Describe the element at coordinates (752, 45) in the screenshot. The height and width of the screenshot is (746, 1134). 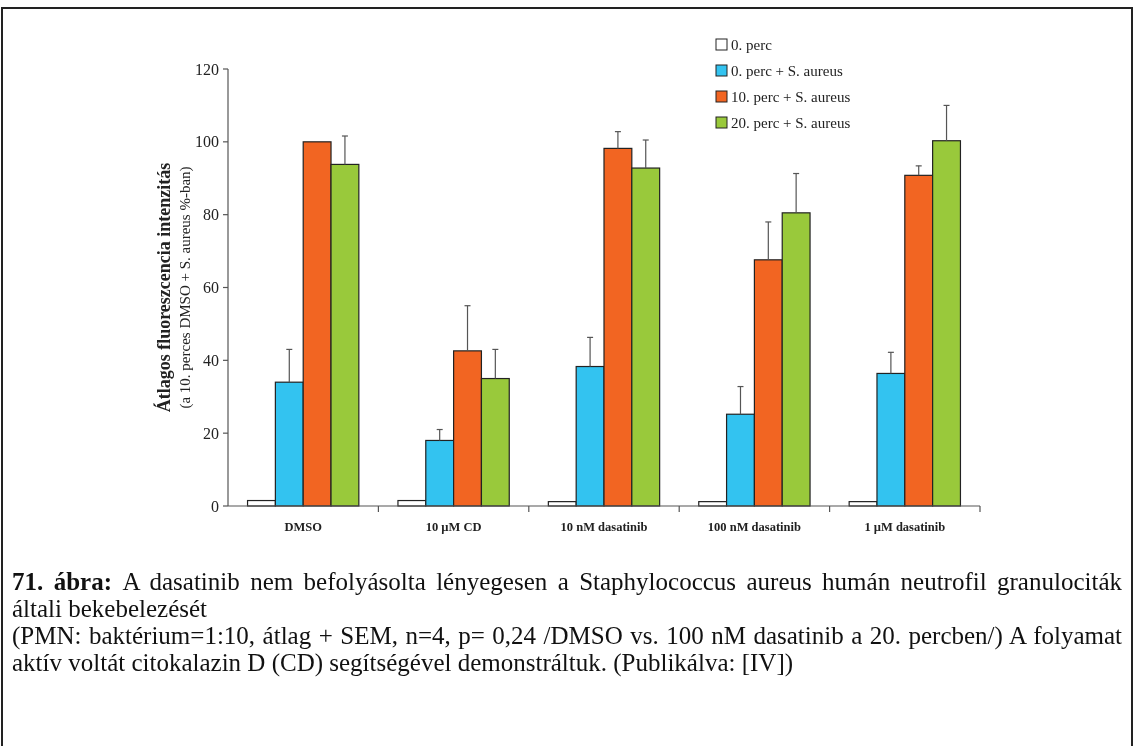
I see `legend-label: 0. perc` at that location.